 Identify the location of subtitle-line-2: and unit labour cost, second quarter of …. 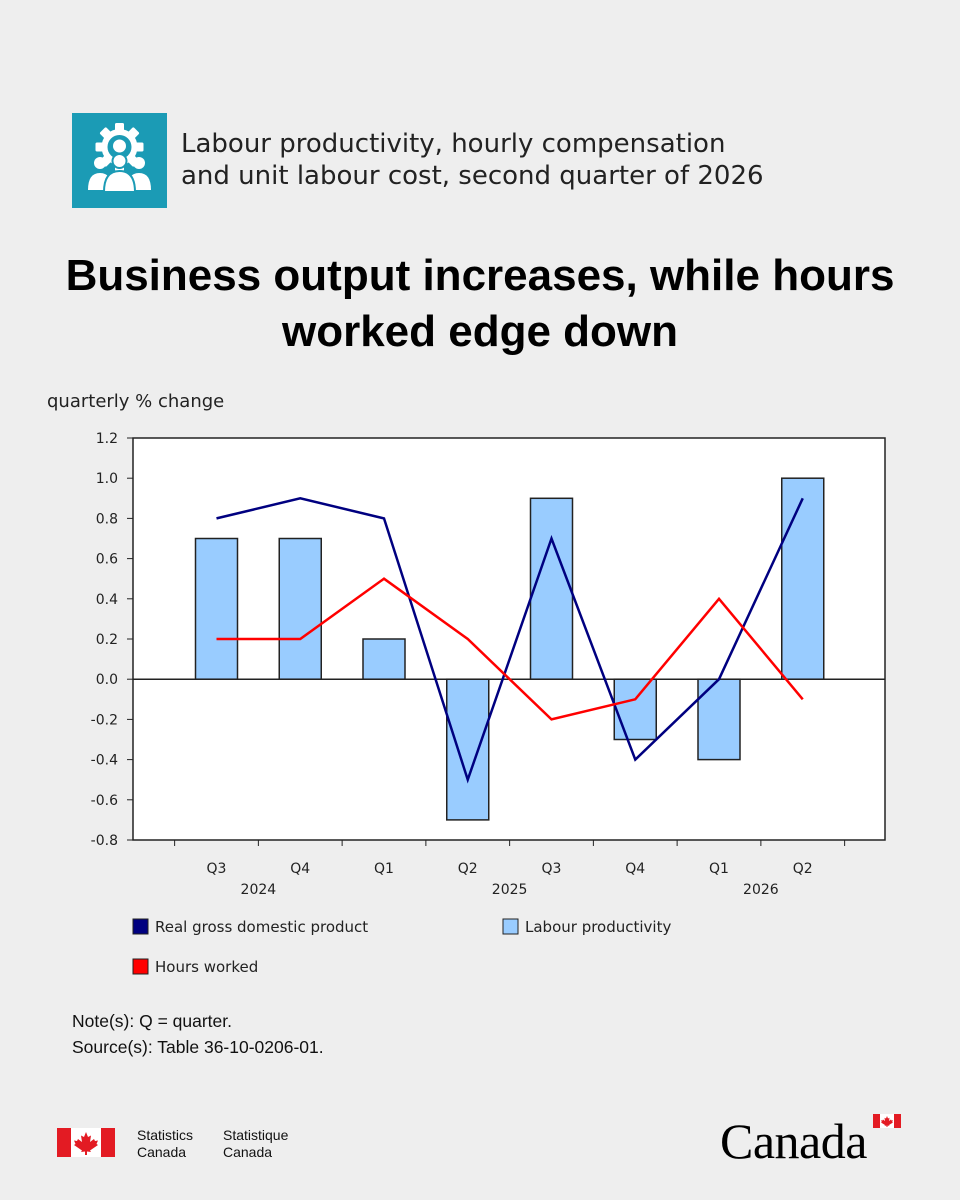
(472, 176).